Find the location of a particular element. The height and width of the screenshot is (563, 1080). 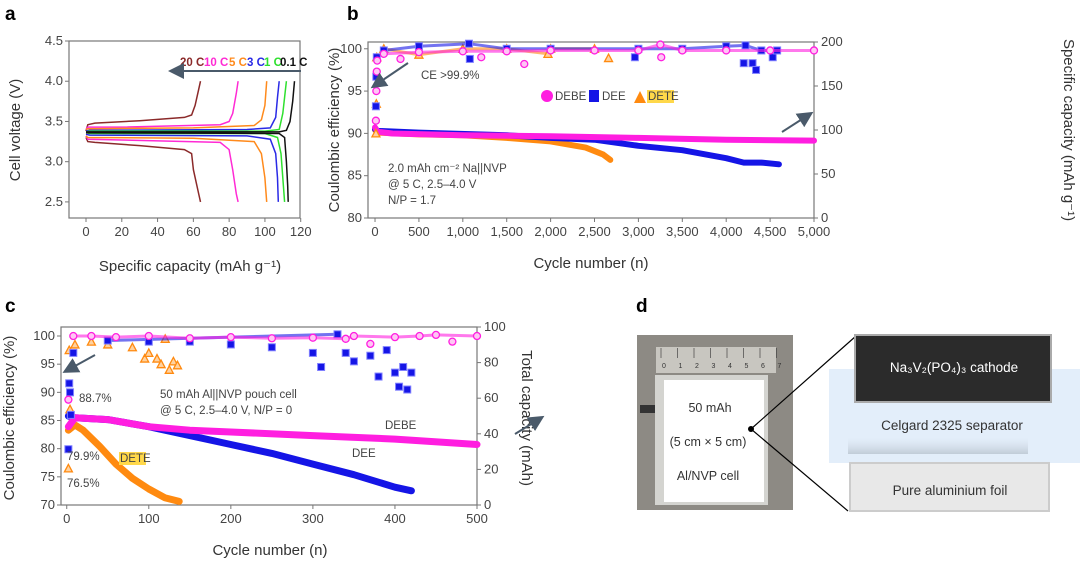

panel-letter-c: c is located at coordinates (10, 306).